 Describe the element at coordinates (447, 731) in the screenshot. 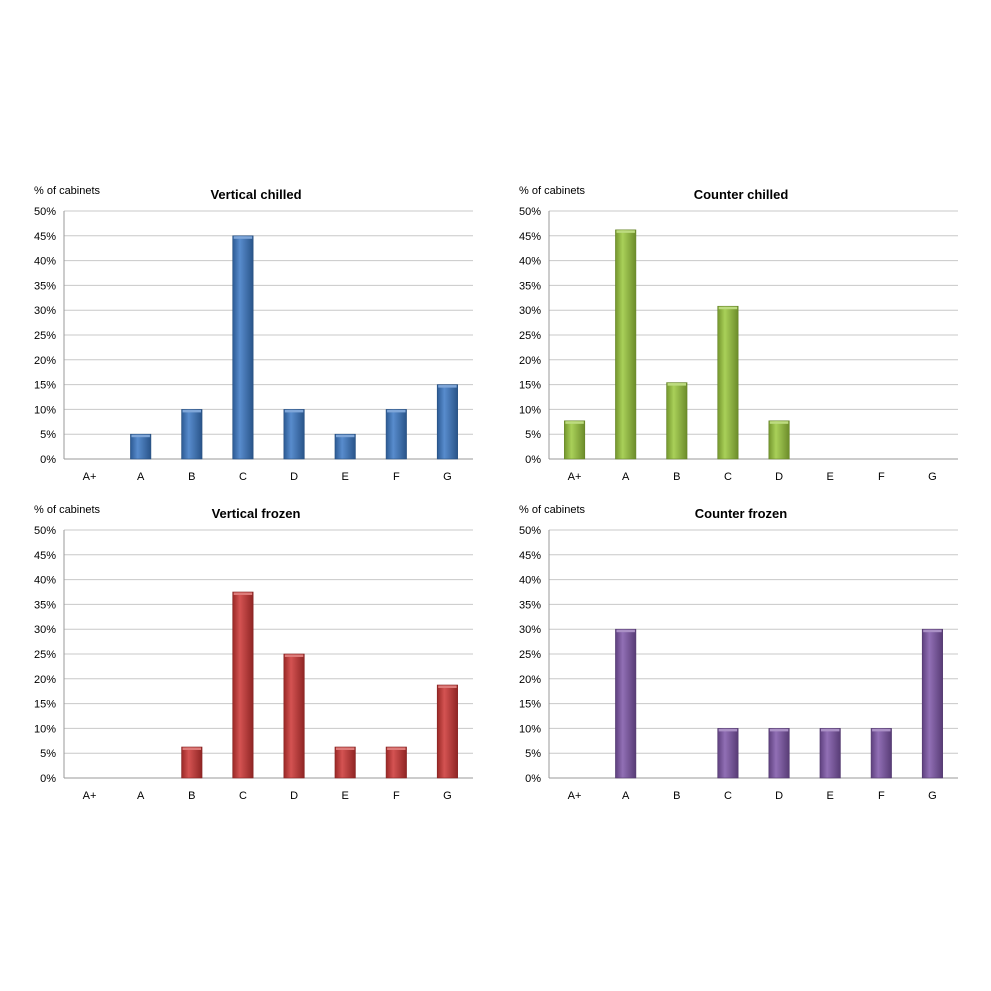

I see `bar-g` at that location.